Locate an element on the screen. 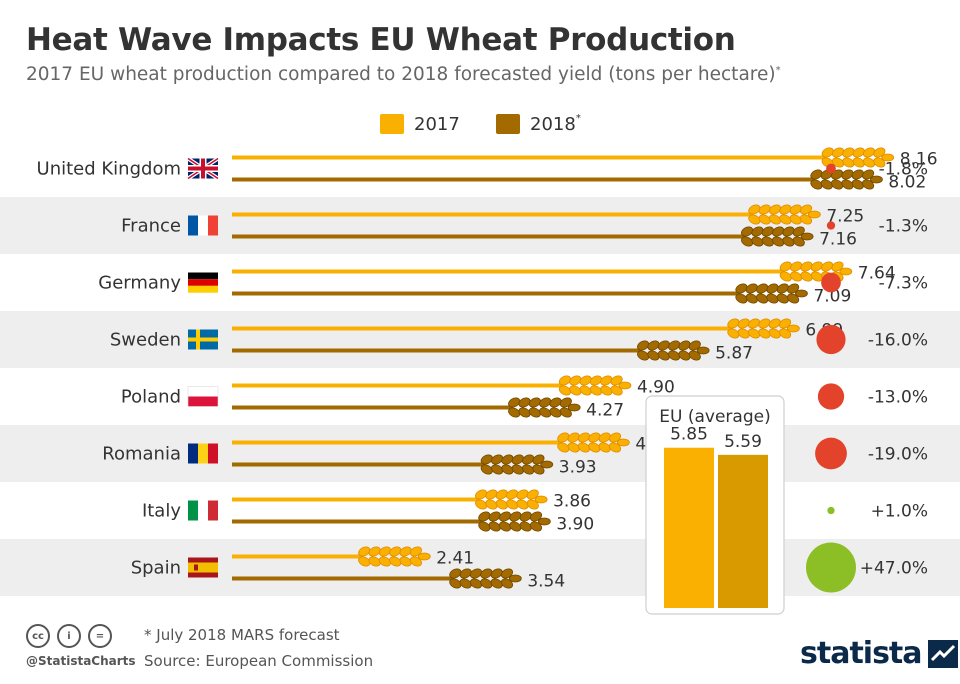  legend-label-2018: 2018 is located at coordinates (553, 124).